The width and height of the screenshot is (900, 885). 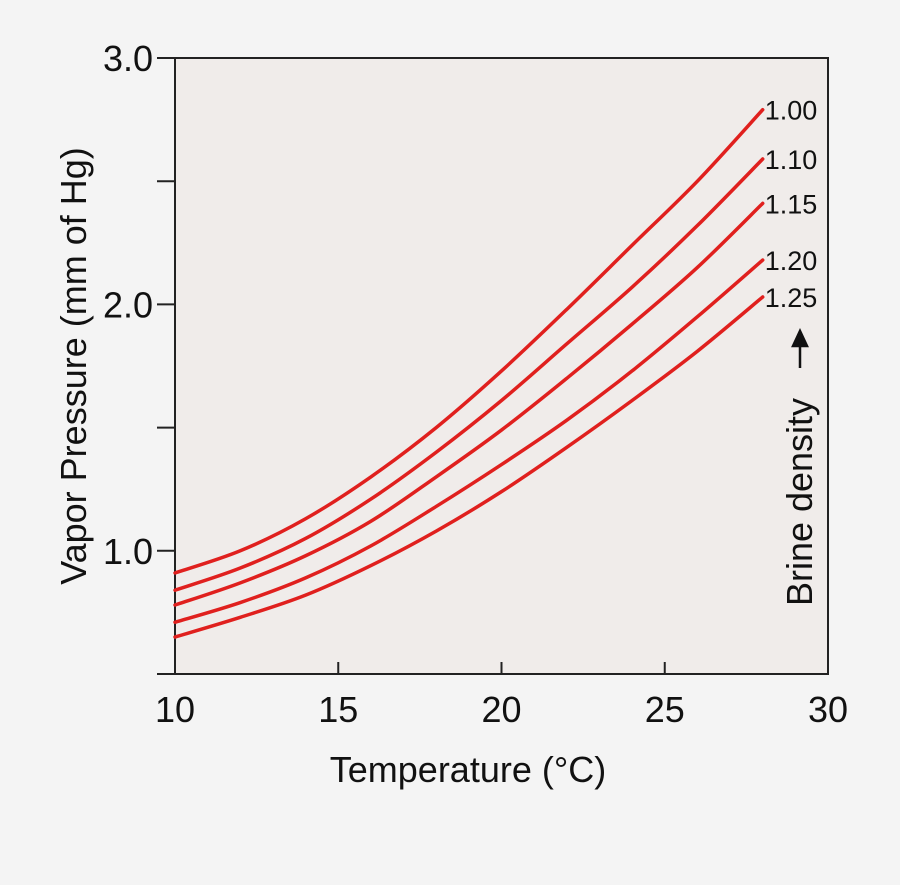 I want to click on x-tick-label: 15, so click(x=338, y=709).